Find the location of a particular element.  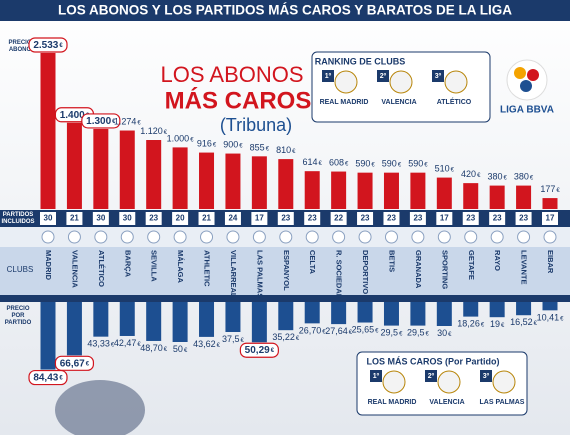

place: 3º is located at coordinates (438, 76).